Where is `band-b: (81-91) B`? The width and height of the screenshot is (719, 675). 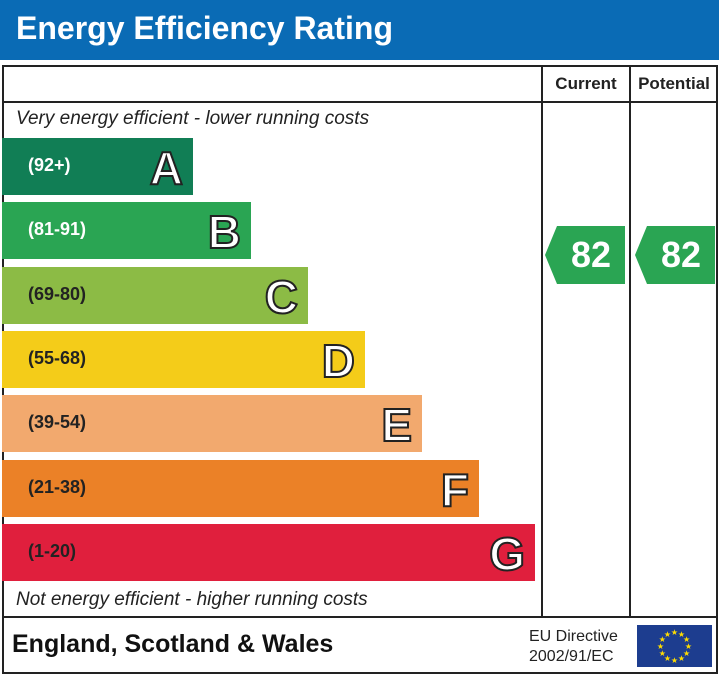
band-b: (81-91) B is located at coordinates (126, 231).